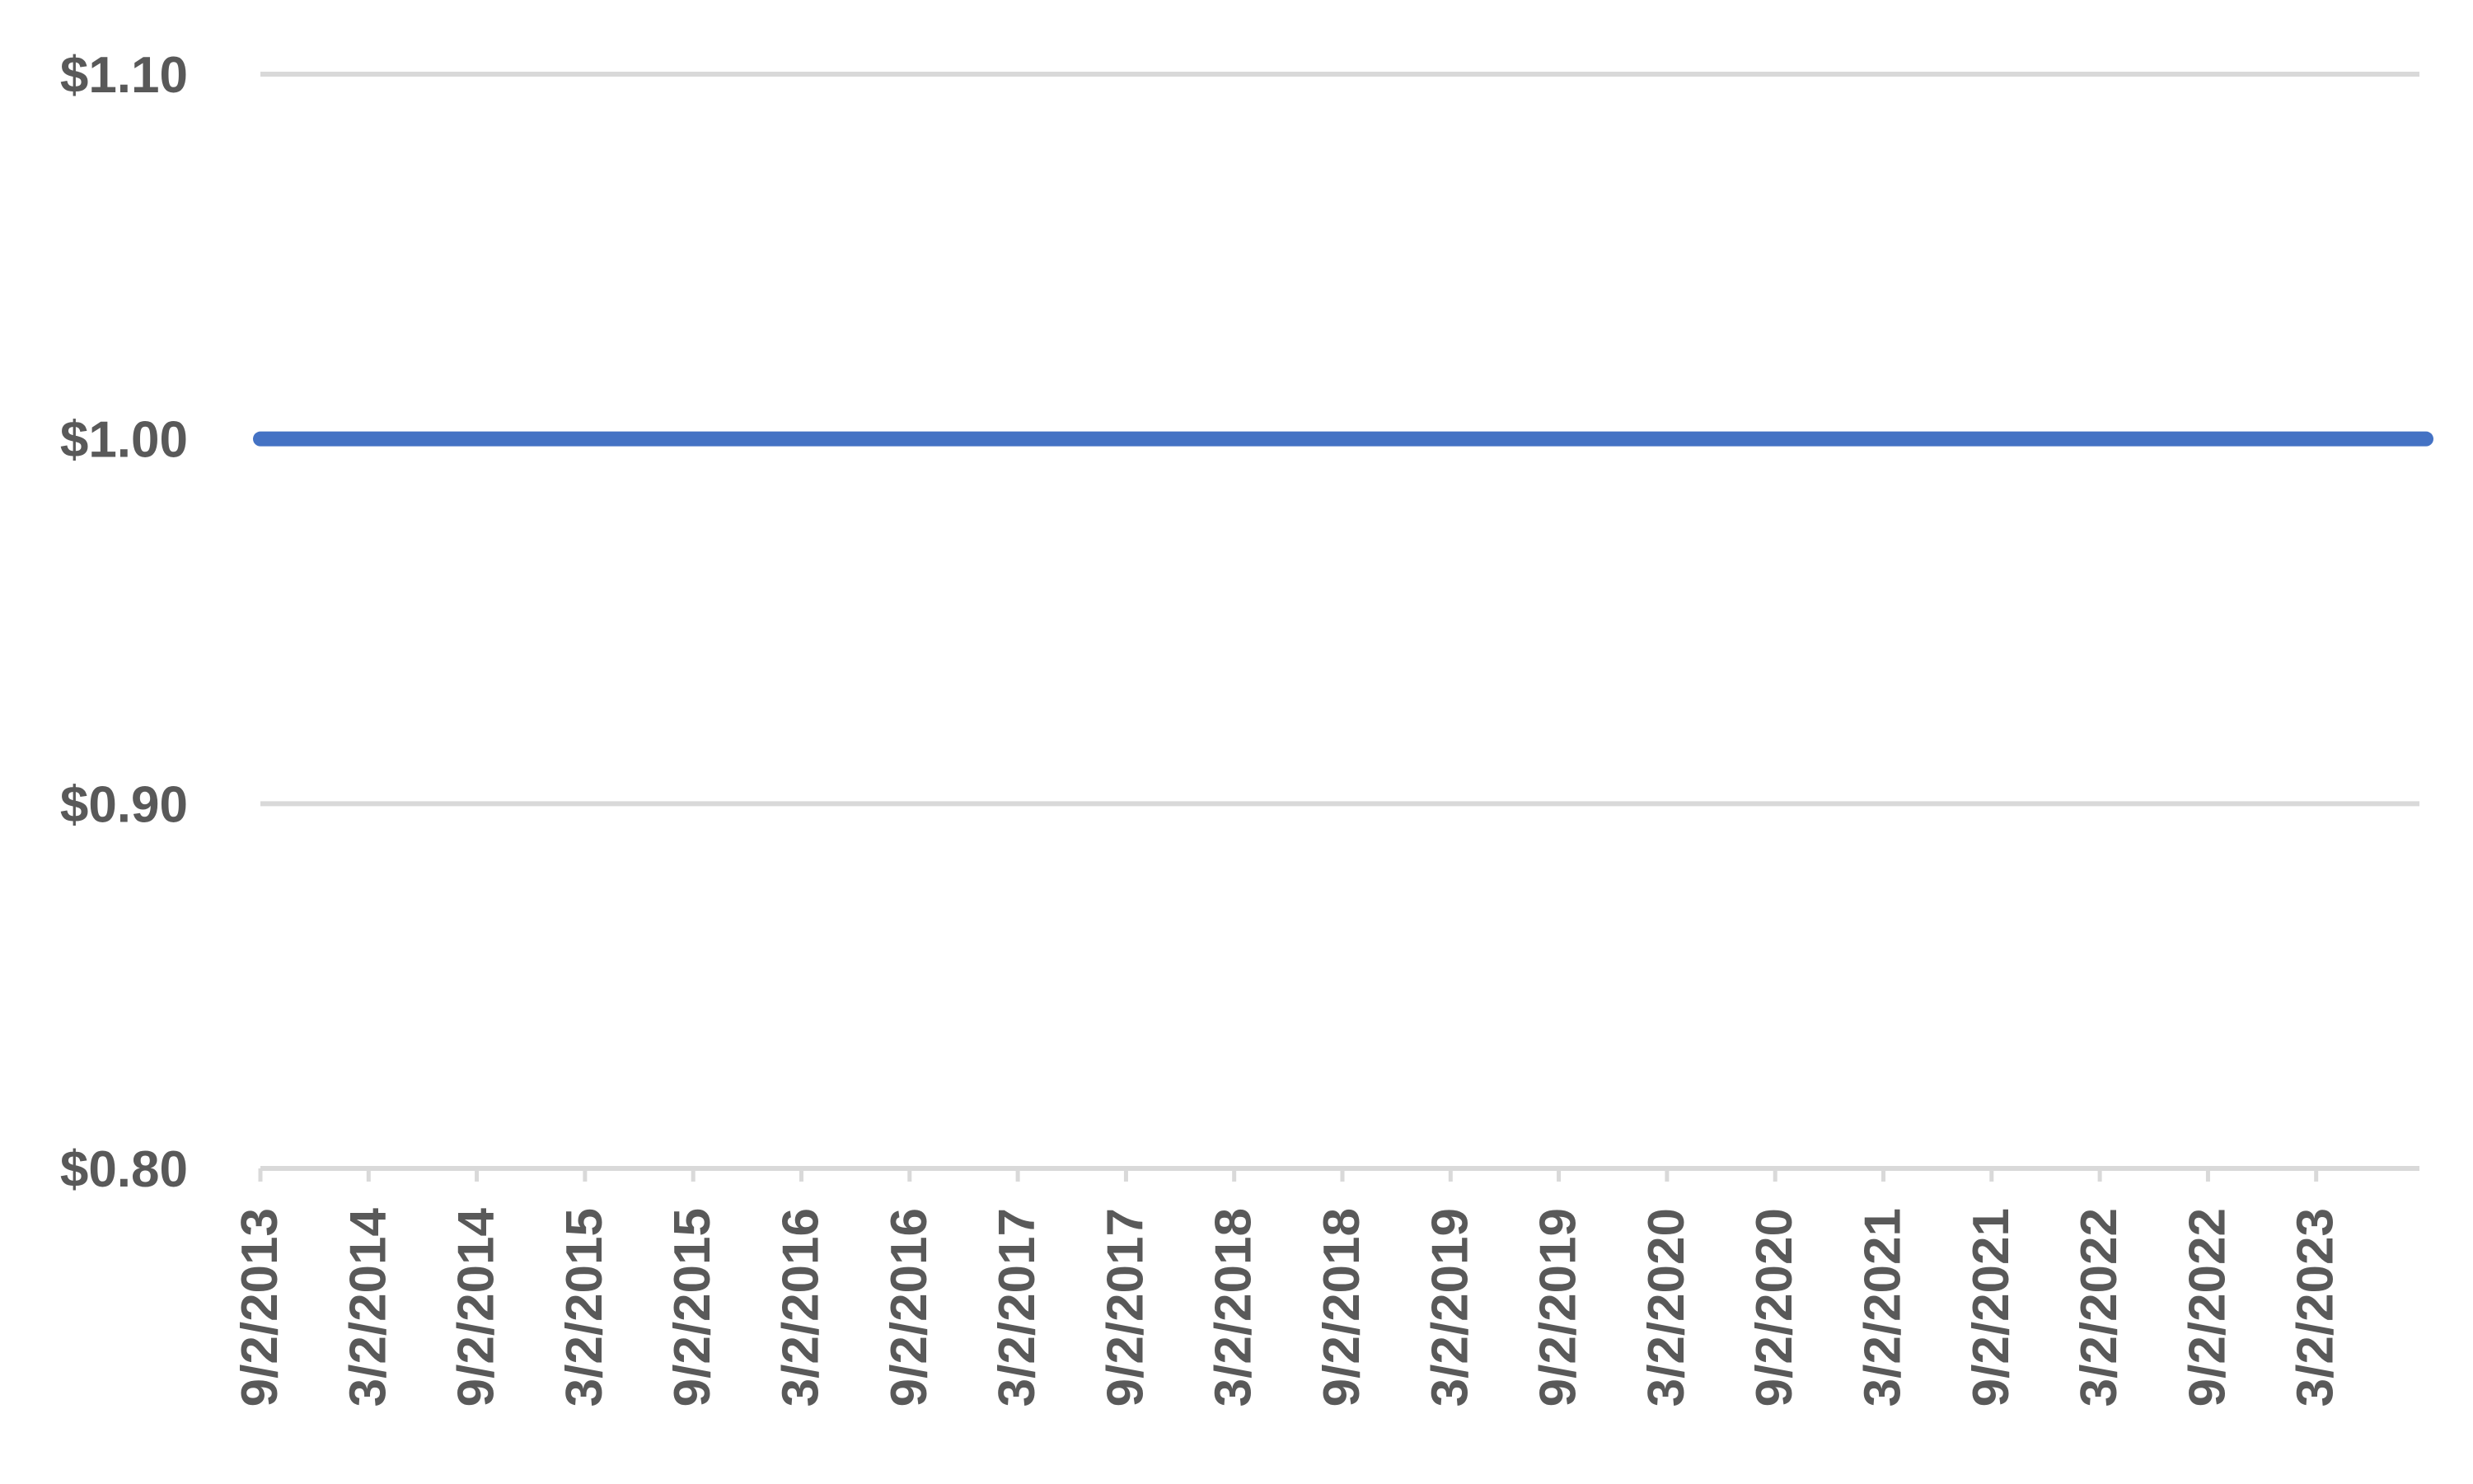 This screenshot has width=2473, height=1484. I want to click on x-tick-label: 3/2/2023, so click(2316, 1308).